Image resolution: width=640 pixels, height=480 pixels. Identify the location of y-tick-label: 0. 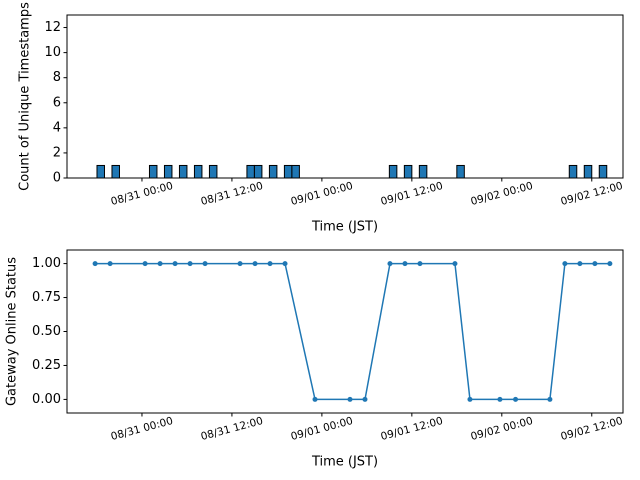
(57, 178).